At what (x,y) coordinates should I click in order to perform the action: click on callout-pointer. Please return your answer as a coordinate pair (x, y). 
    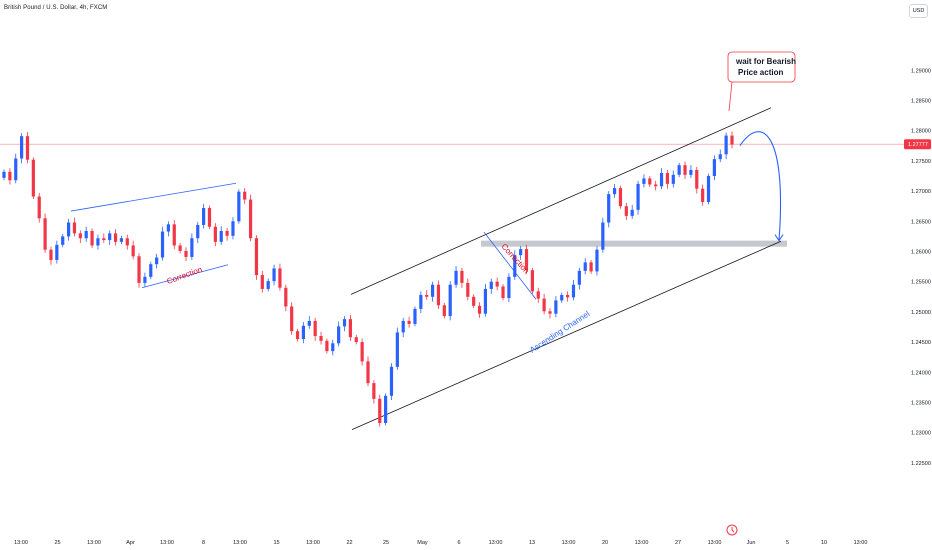
    Looking at the image, I should click on (730, 96).